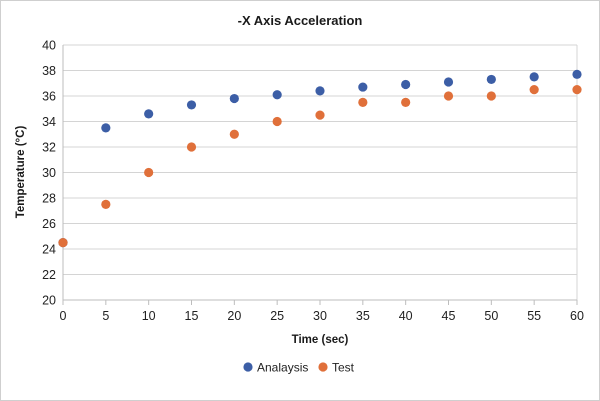 This screenshot has height=401, width=600. I want to click on x-tick-label: 15, so click(192, 316).